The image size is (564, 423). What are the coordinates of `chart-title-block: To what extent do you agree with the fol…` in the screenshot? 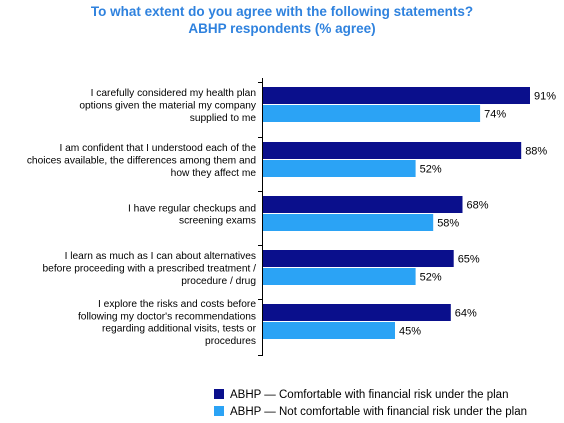 It's located at (282, 20).